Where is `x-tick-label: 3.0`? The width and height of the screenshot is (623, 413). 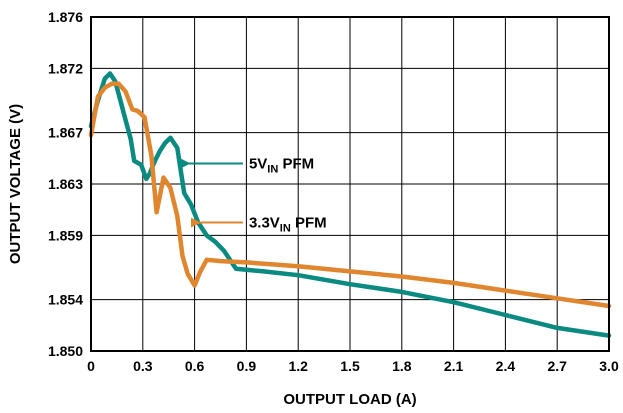 x-tick-label: 3.0 is located at coordinates (609, 366).